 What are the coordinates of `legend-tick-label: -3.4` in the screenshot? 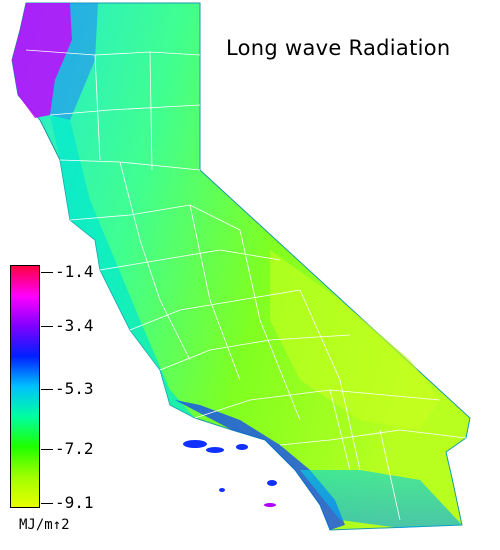 It's located at (74, 325).